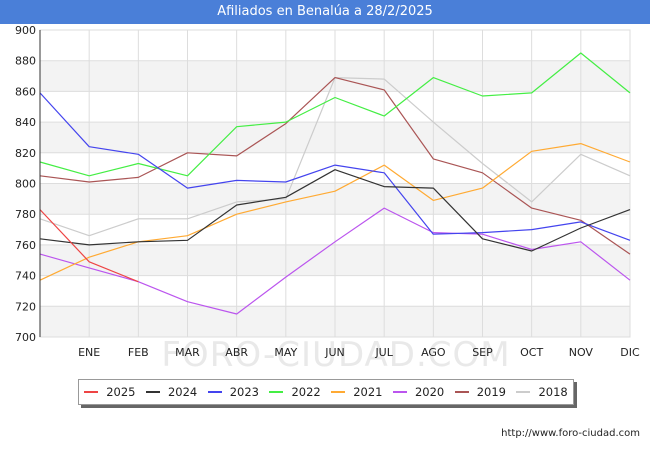  I want to click on legend-item-2021: 2021, so click(357, 392).